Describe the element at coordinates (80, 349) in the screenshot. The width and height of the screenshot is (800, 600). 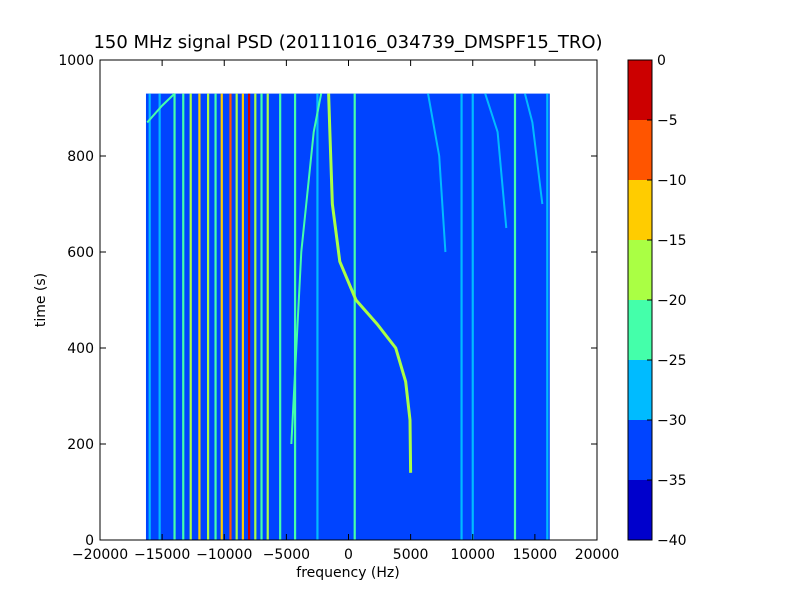
I see `y-tick-label: 400` at that location.